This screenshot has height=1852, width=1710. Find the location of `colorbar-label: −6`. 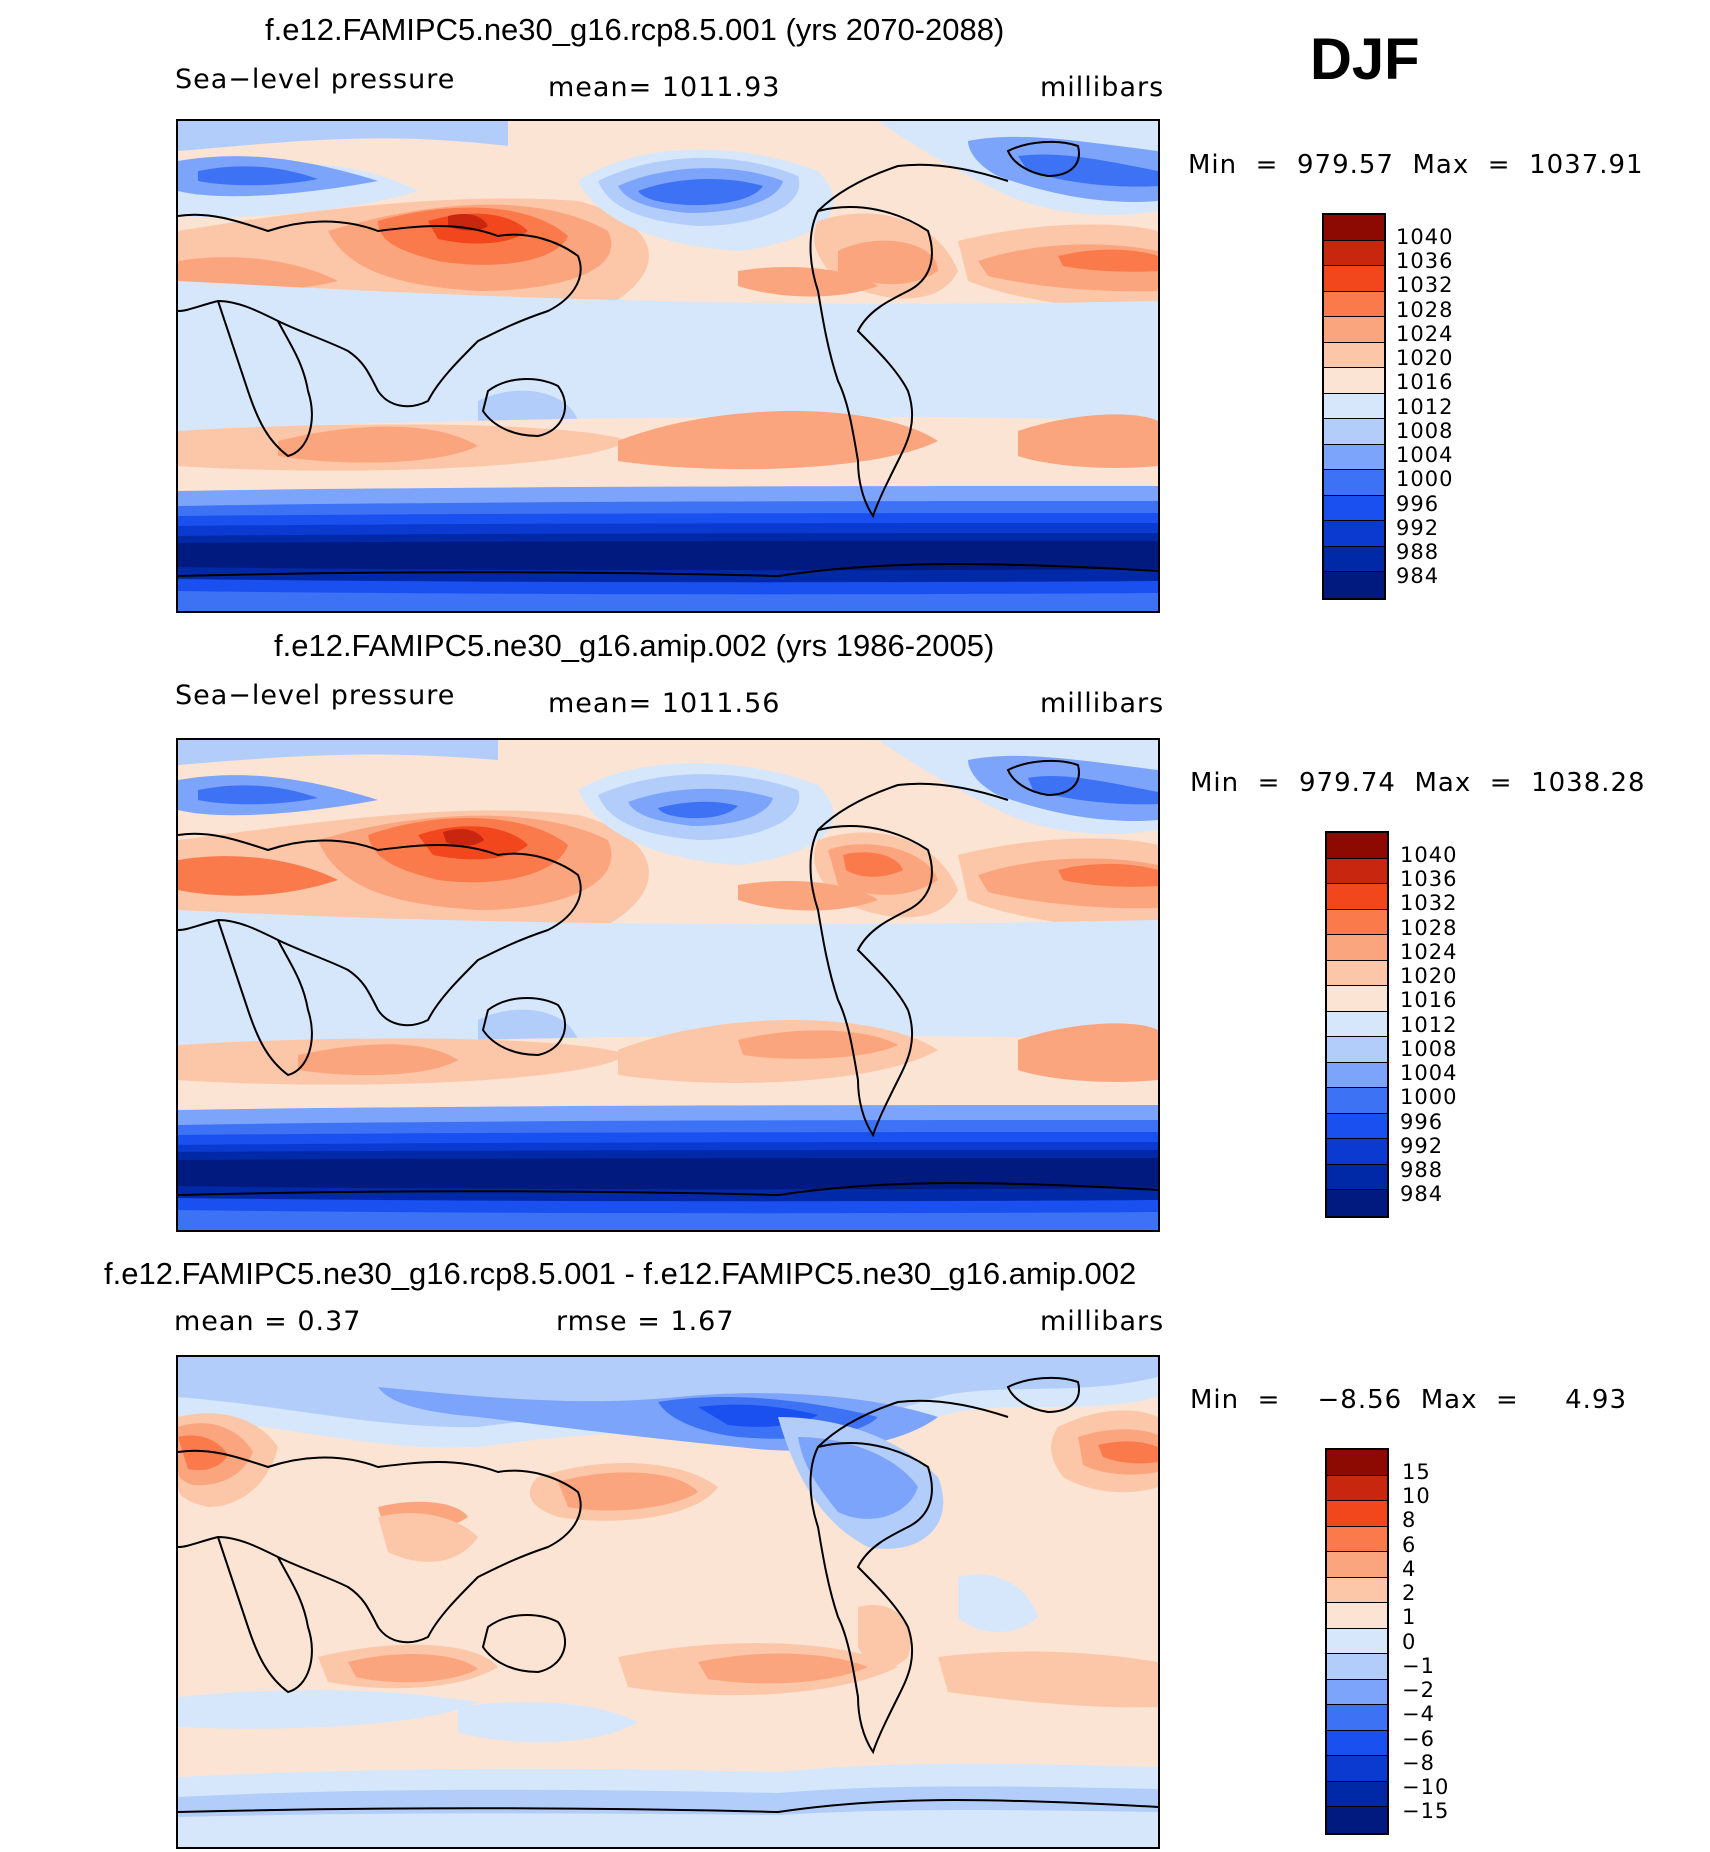

colorbar-label: −6 is located at coordinates (1418, 1738).